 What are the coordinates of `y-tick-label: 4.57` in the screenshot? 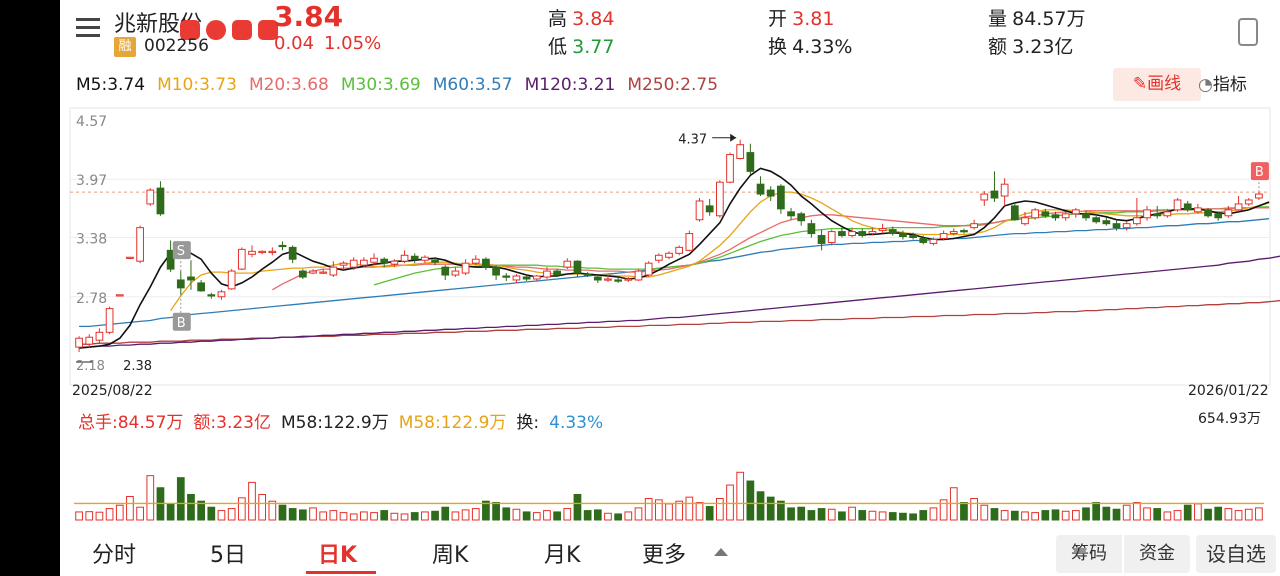 It's located at (91, 122).